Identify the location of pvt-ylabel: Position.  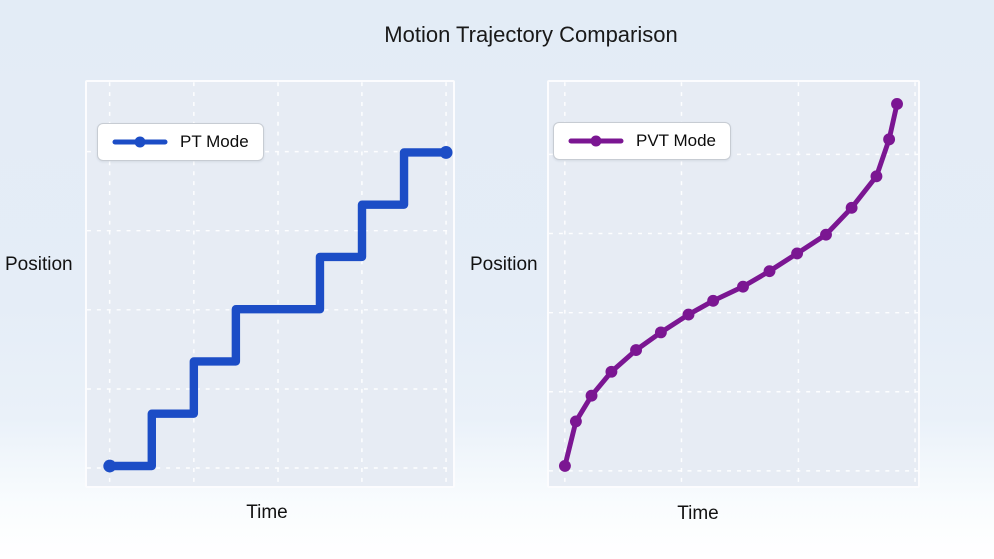
(504, 264).